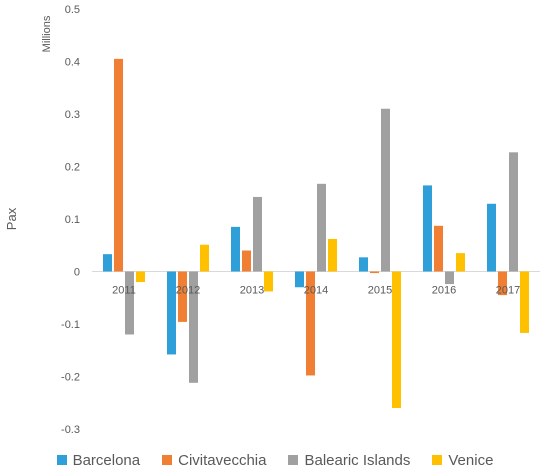  Describe the element at coordinates (357, 460) in the screenshot. I see `legend-label: Balearic Islands` at that location.